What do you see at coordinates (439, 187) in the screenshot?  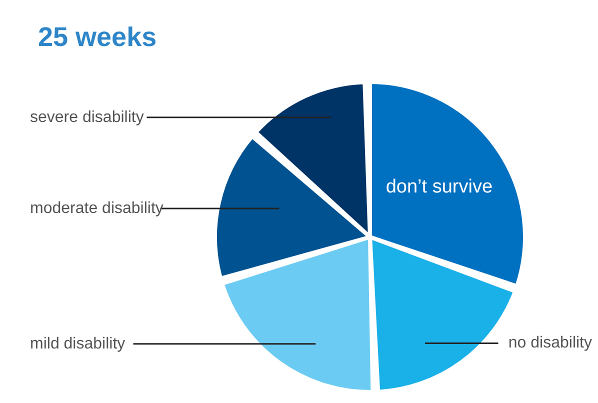 I see `slice-label: don’t survive` at bounding box center [439, 187].